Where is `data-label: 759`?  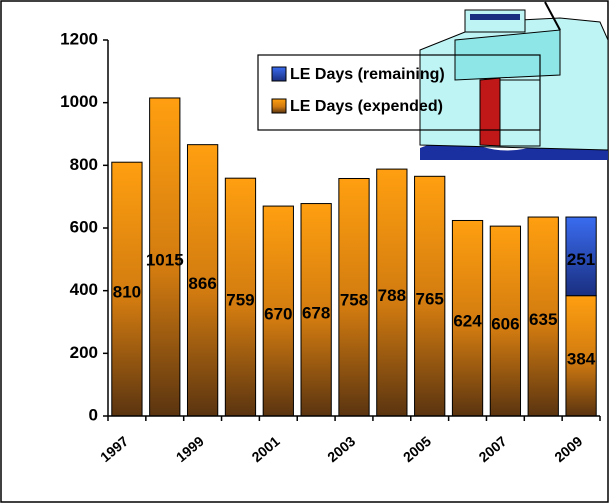 data-label: 759 is located at coordinates (240, 300).